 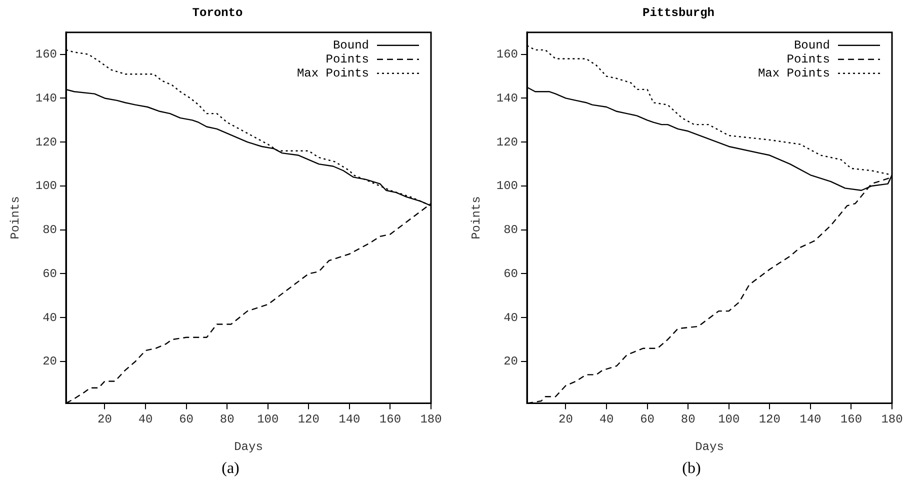 I want to click on text: (b), so click(x=691, y=469).